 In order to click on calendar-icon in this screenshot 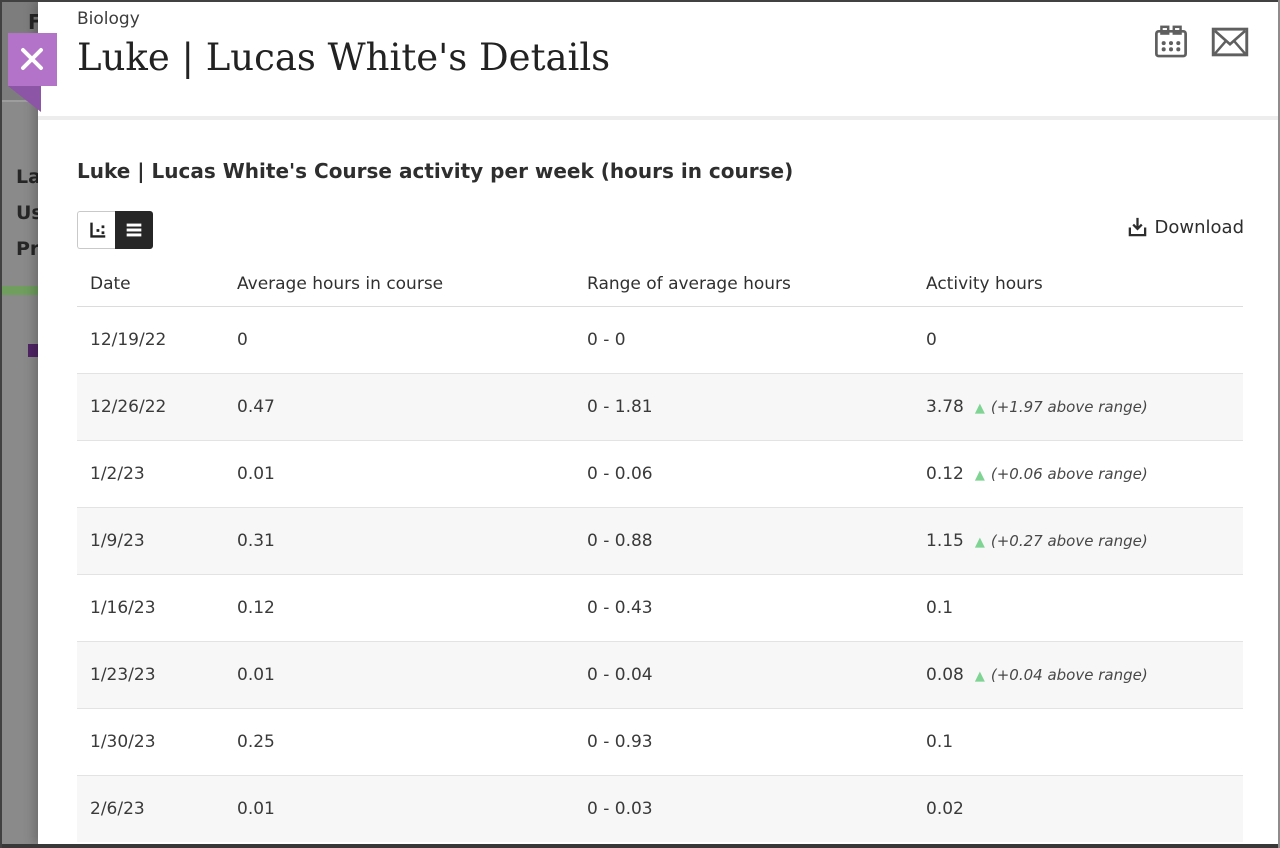, I will do `click(1171, 41)`.